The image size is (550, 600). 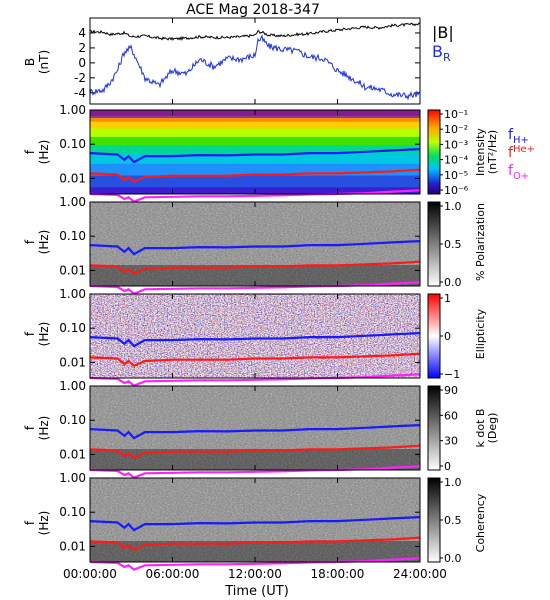 I want to click on b-ytick-label: 0, so click(x=82, y=63).